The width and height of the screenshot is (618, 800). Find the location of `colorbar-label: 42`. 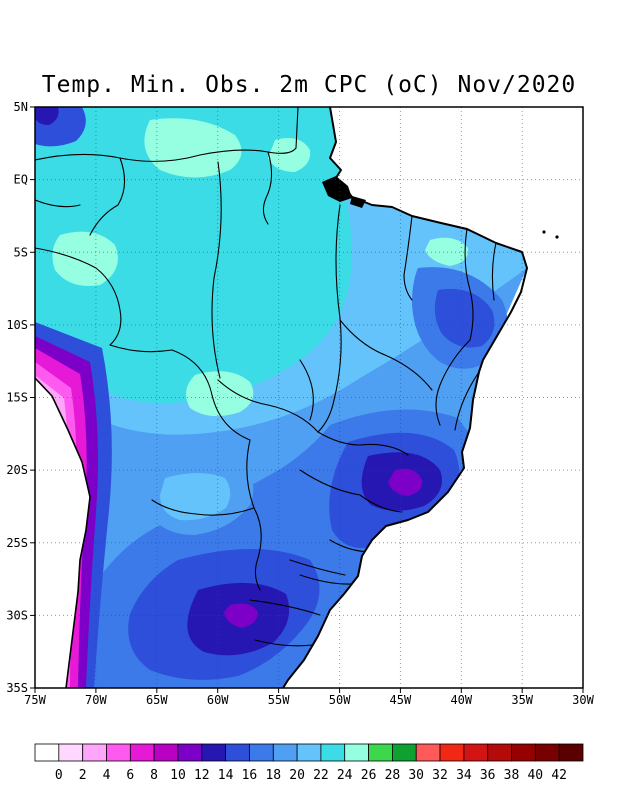

colorbar-label: 42 is located at coordinates (559, 775).